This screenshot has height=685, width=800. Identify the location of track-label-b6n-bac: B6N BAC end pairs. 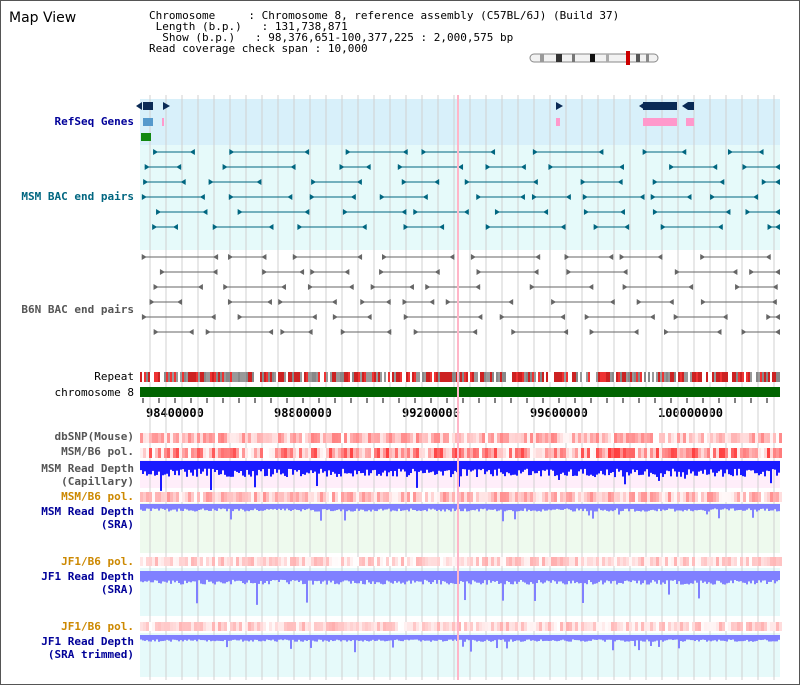
(77, 309).